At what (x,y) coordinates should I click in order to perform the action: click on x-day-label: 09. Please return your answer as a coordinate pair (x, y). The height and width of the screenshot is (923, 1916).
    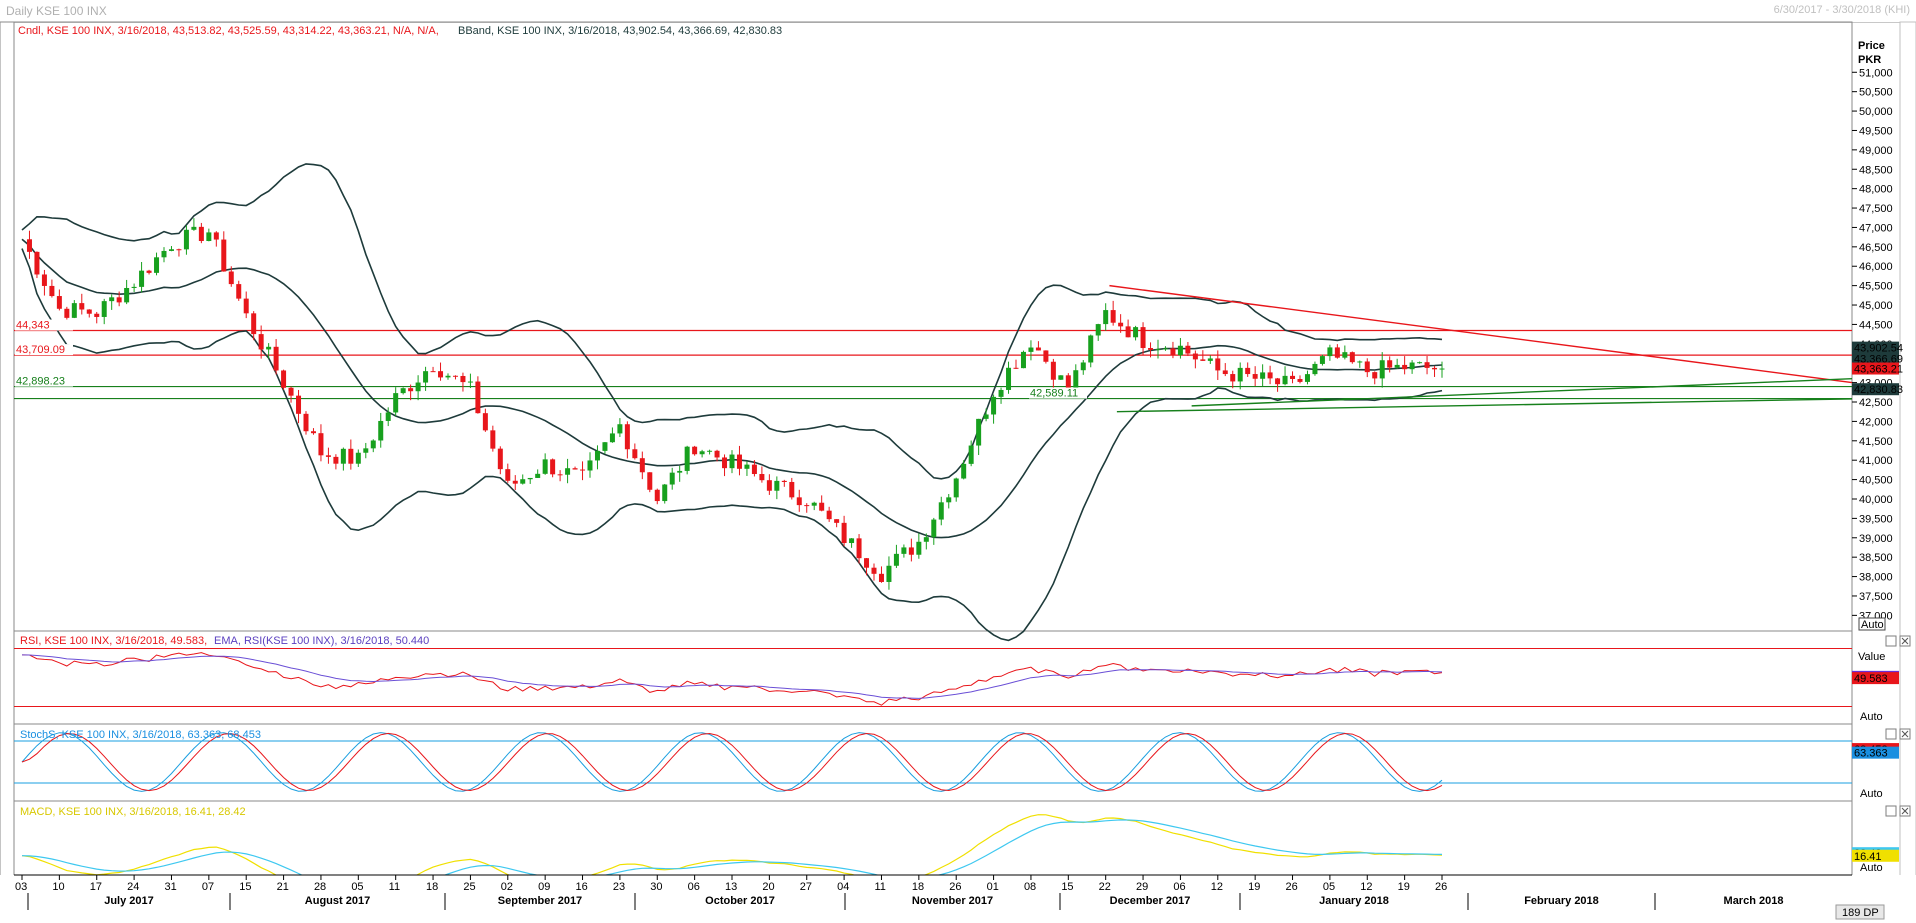
    Looking at the image, I should click on (544, 887).